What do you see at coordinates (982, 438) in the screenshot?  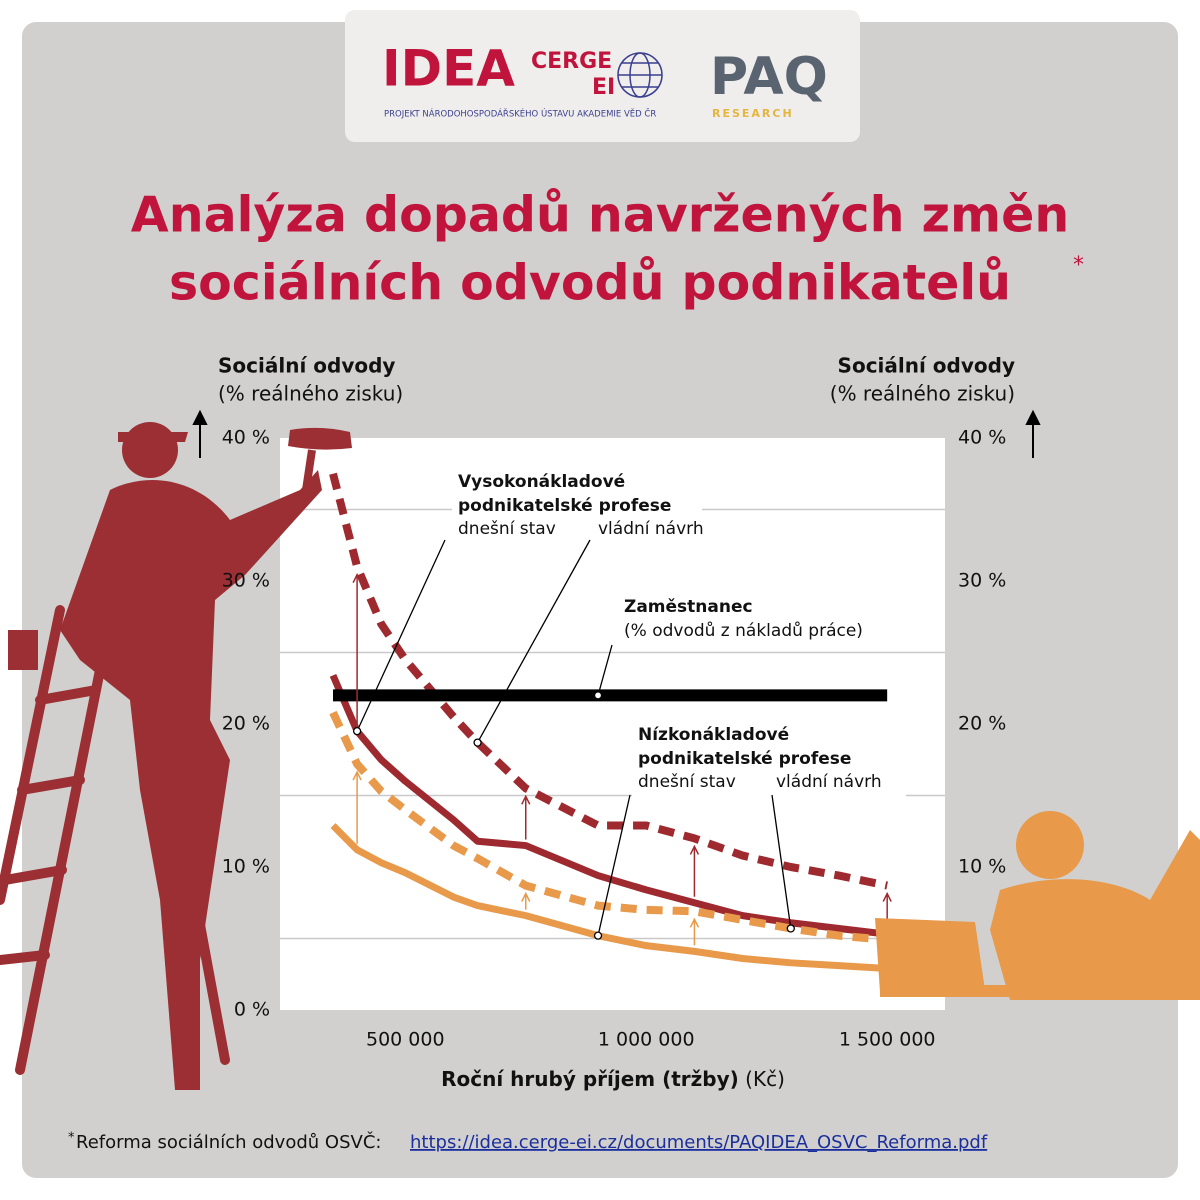 I see `y2-tick-label: 40 %` at bounding box center [982, 438].